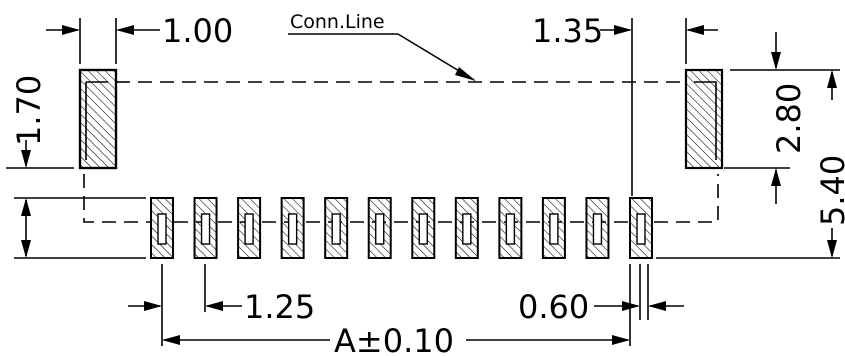  I want to click on dim-a-010-text: A±0.10, so click(394, 339).